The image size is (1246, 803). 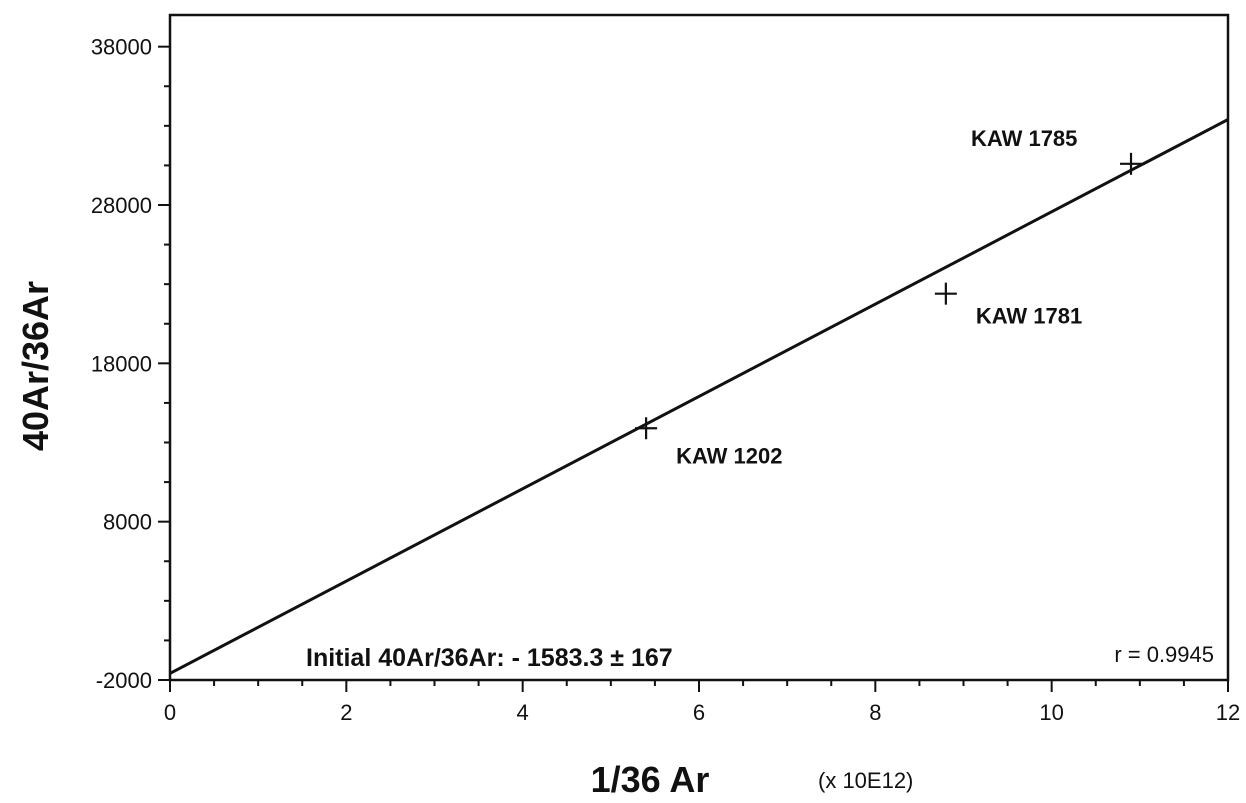 I want to click on data-point: KAW 1785, so click(x=1057, y=150).